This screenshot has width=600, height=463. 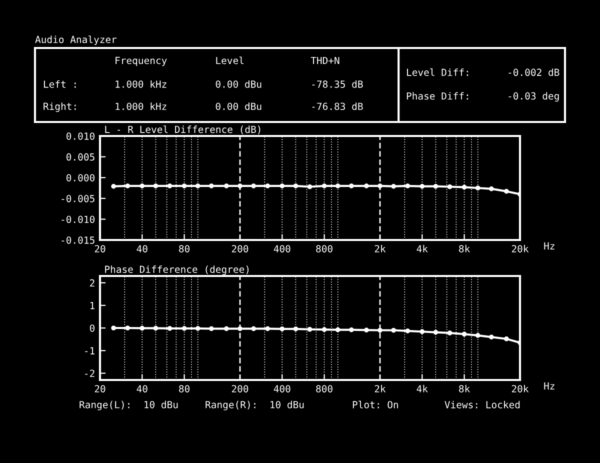 What do you see at coordinates (92, 306) in the screenshot?
I see `y-tick-label: 1` at bounding box center [92, 306].